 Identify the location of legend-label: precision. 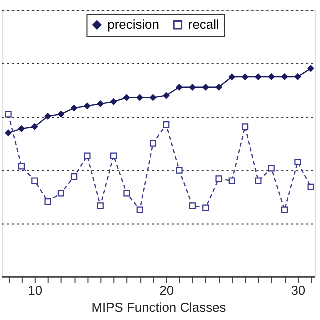
(134, 24).